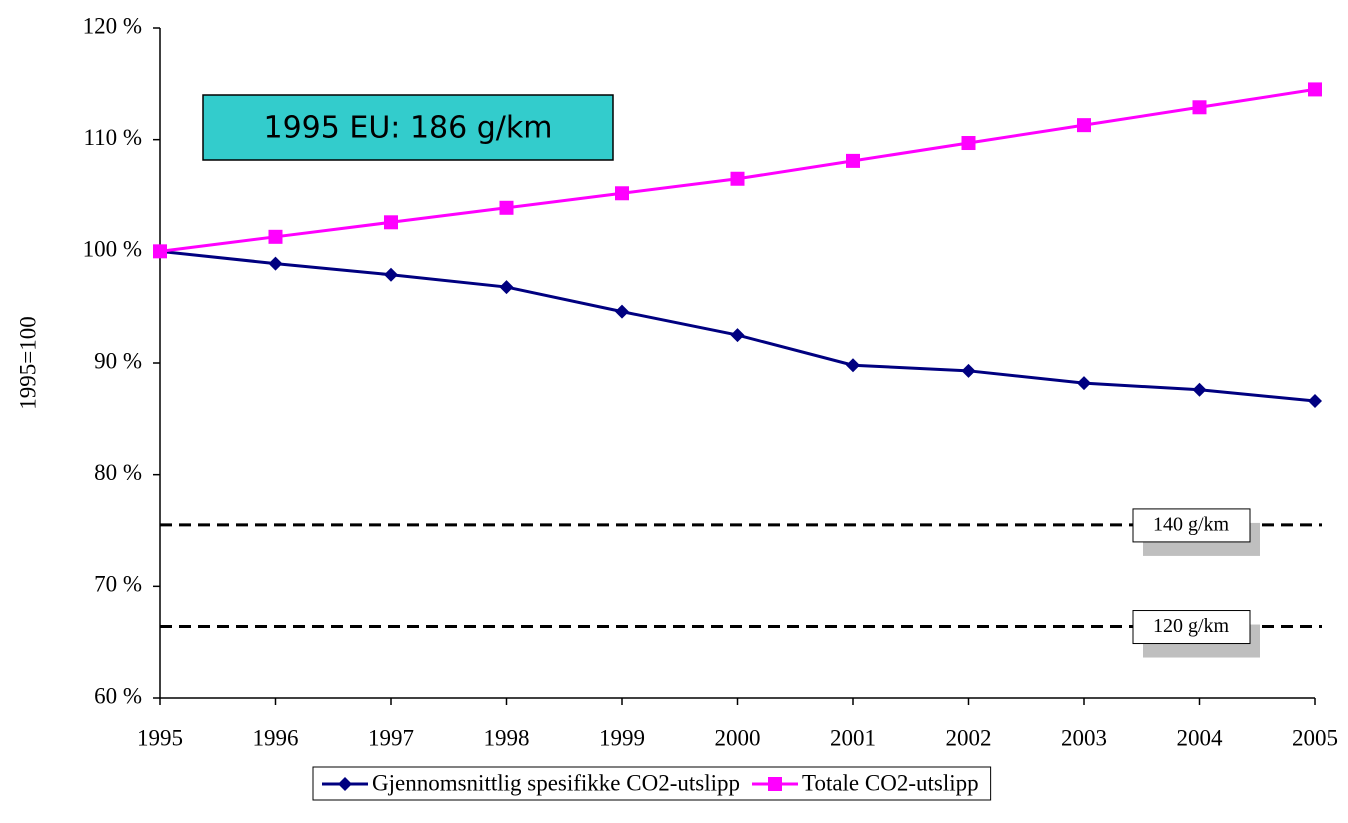  Describe the element at coordinates (556, 782) in the screenshot. I see `legend-label: Gjennomsnittlig spesifikke CO2-utslipp` at that location.